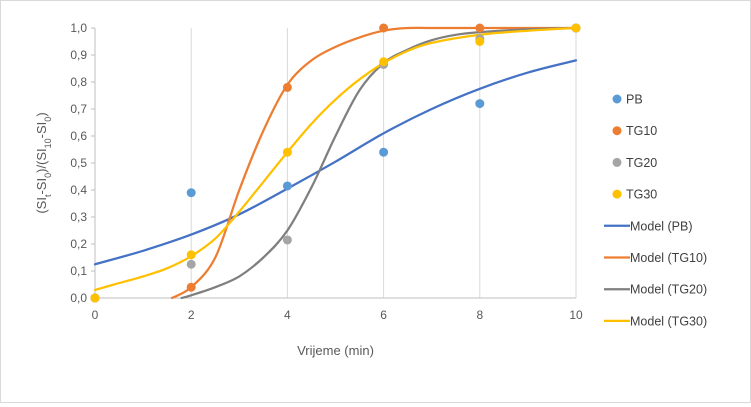  What do you see at coordinates (576, 315) in the screenshot?
I see `x-tick-label: 10` at bounding box center [576, 315].